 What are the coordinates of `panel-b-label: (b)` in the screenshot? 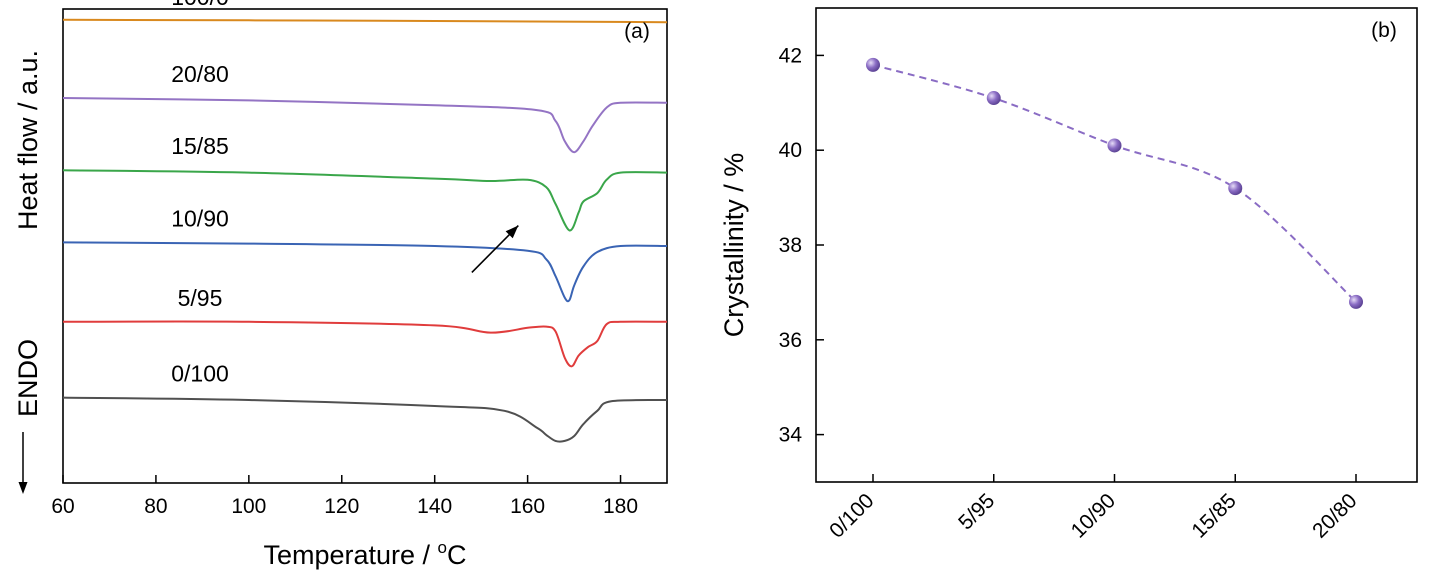 It's located at (1384, 30).